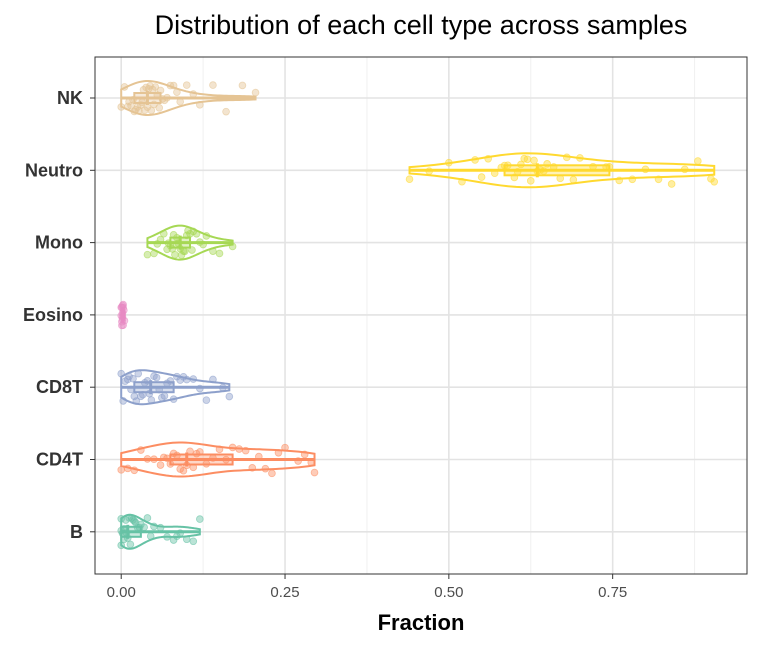  I want to click on iqr-box-cd8t, so click(154, 387).